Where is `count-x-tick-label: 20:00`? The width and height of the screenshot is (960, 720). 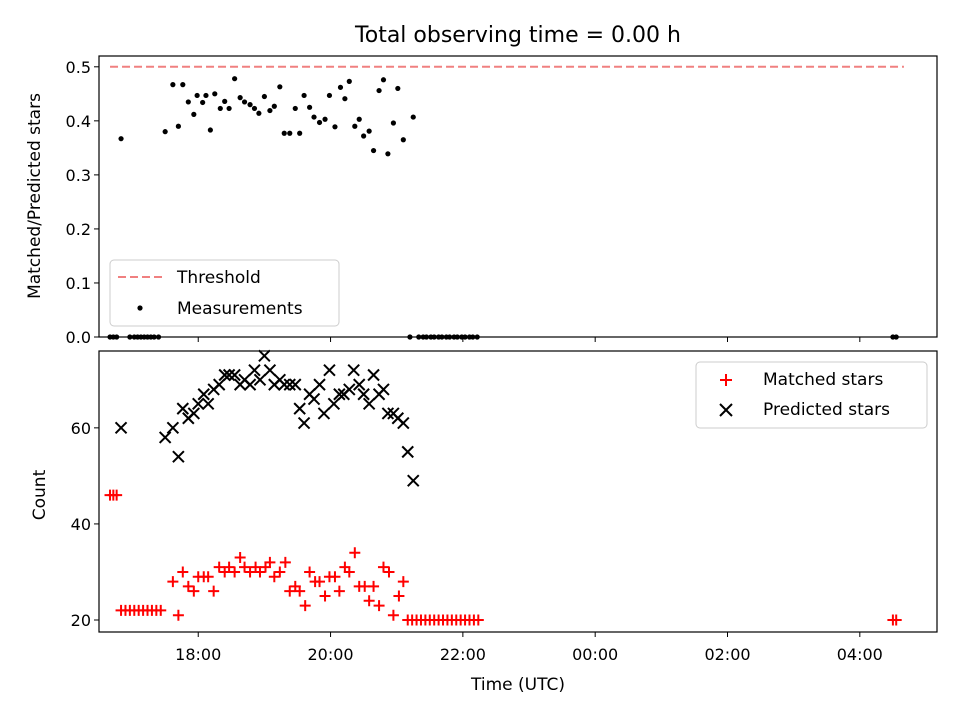 count-x-tick-label: 20:00 is located at coordinates (330, 654).